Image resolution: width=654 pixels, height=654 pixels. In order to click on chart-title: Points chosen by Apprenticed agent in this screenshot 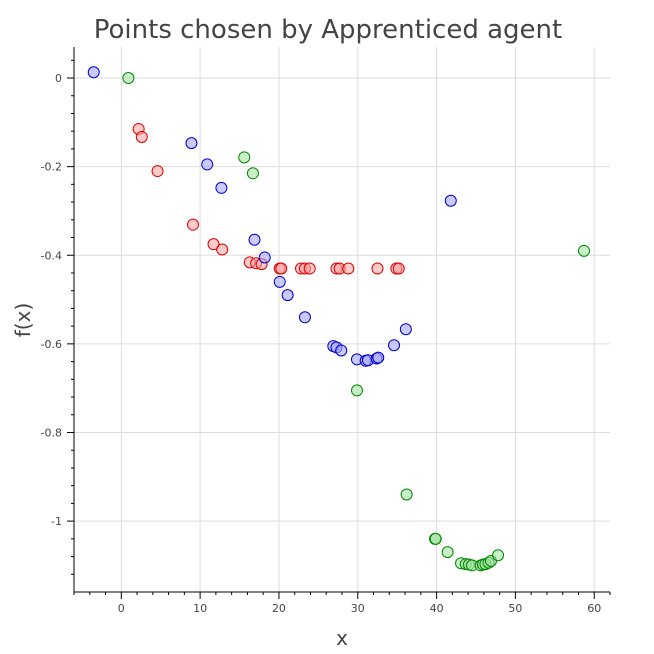, I will do `click(328, 30)`.